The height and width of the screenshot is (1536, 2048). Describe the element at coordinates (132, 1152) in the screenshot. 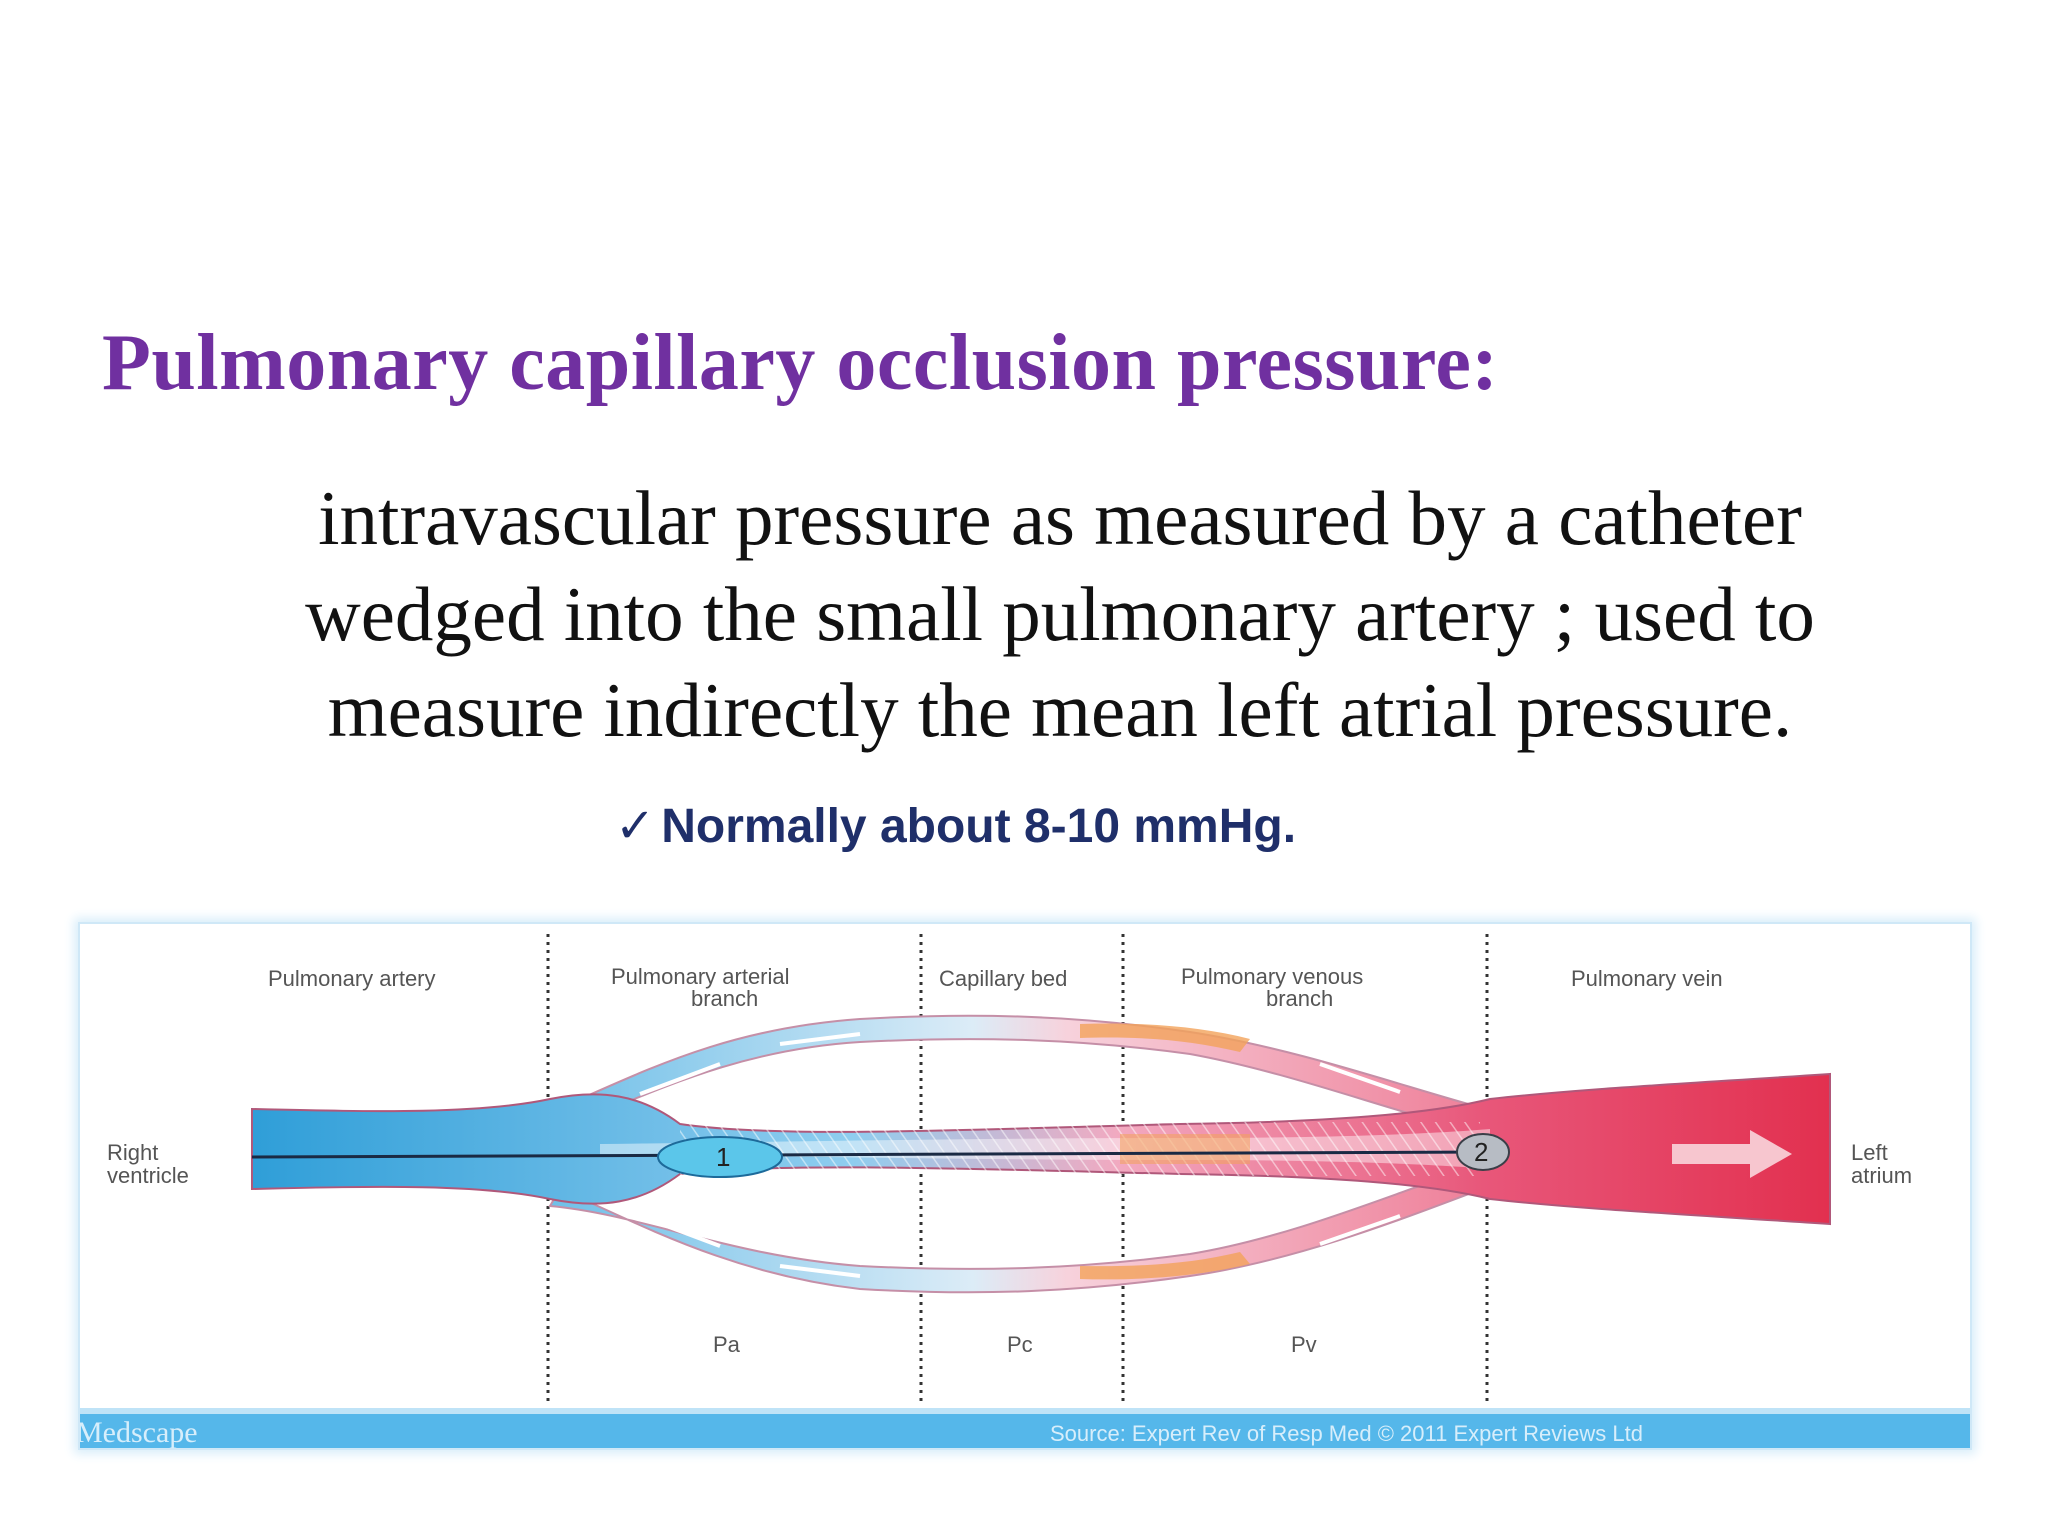

I see `right-ventricle-label: Right` at that location.